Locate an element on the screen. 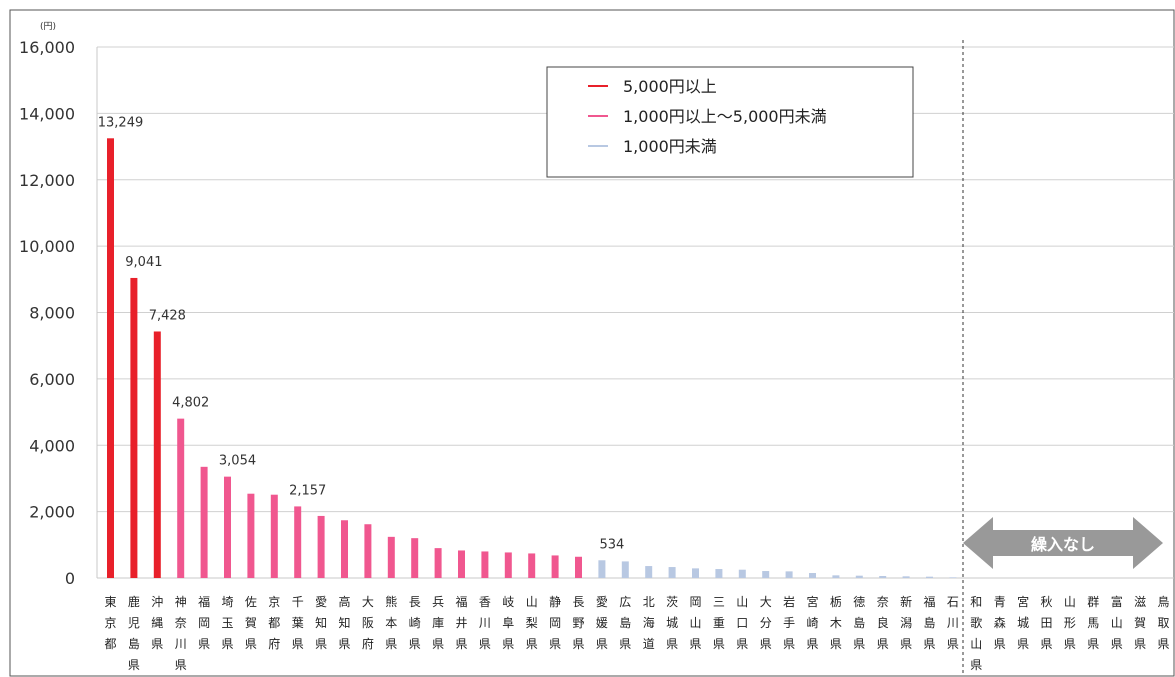 Image resolution: width=1175 pixels, height=677 pixels. x-tick-label: 京都府 is located at coordinates (274, 623).